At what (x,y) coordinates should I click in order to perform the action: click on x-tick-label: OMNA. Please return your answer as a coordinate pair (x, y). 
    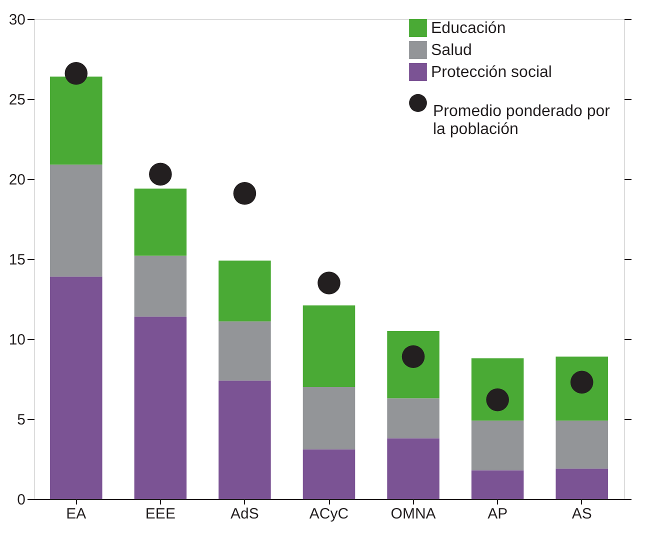
    Looking at the image, I should click on (413, 514).